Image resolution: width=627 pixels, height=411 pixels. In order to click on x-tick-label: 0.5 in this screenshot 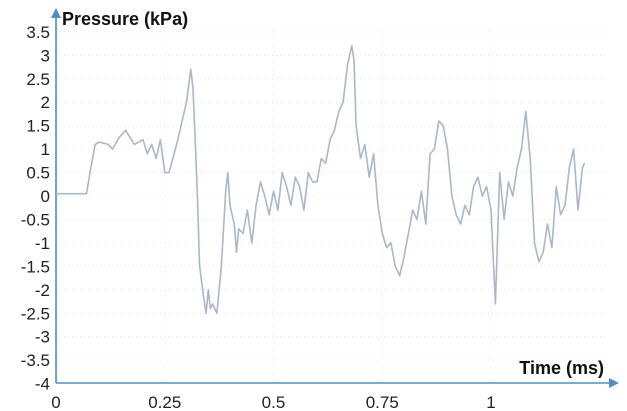, I will do `click(274, 402)`.